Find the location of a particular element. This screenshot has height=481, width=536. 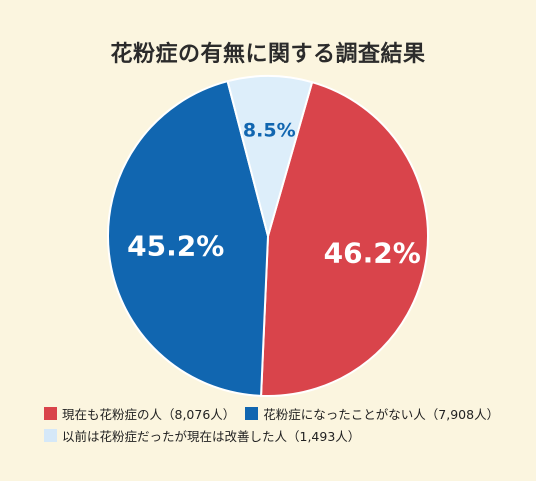

legend-item-never: 花粉症になったことがない人（7,908人） is located at coordinates (372, 413).